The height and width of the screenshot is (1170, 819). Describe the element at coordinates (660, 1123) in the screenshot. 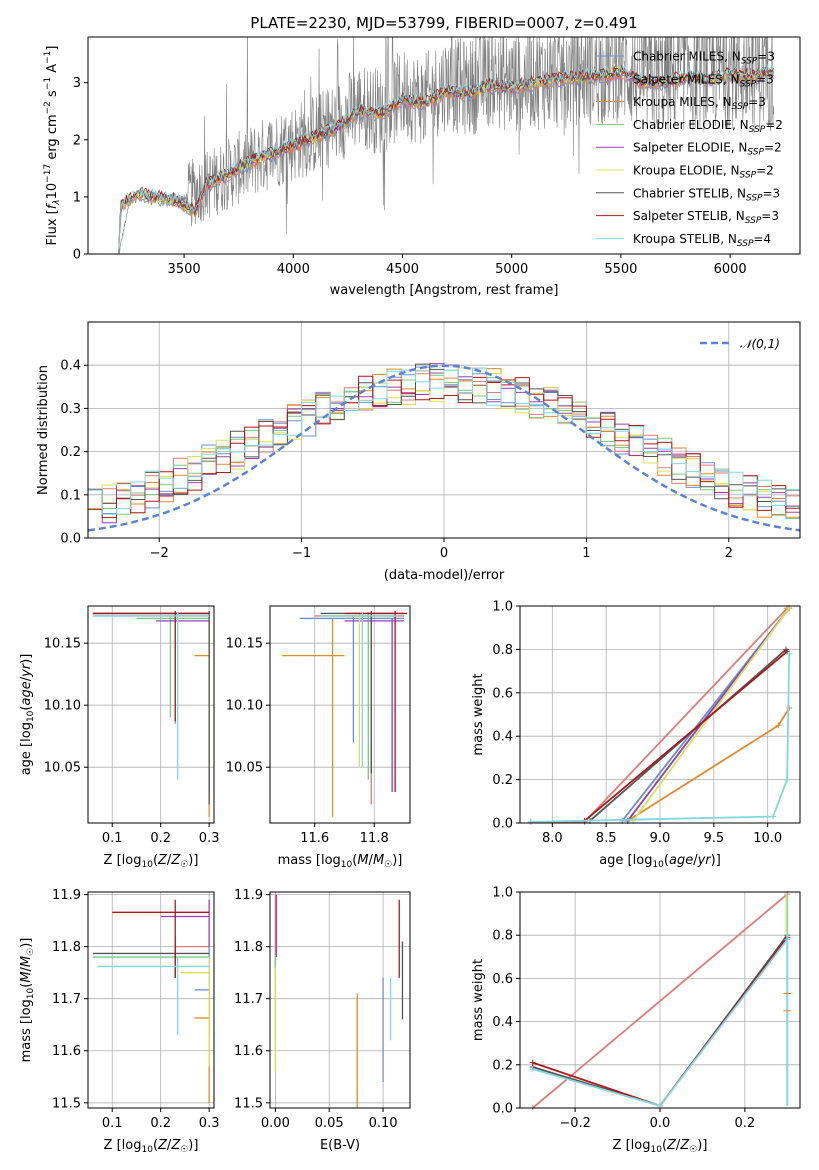

I see `x-tick-label: 0.0` at that location.